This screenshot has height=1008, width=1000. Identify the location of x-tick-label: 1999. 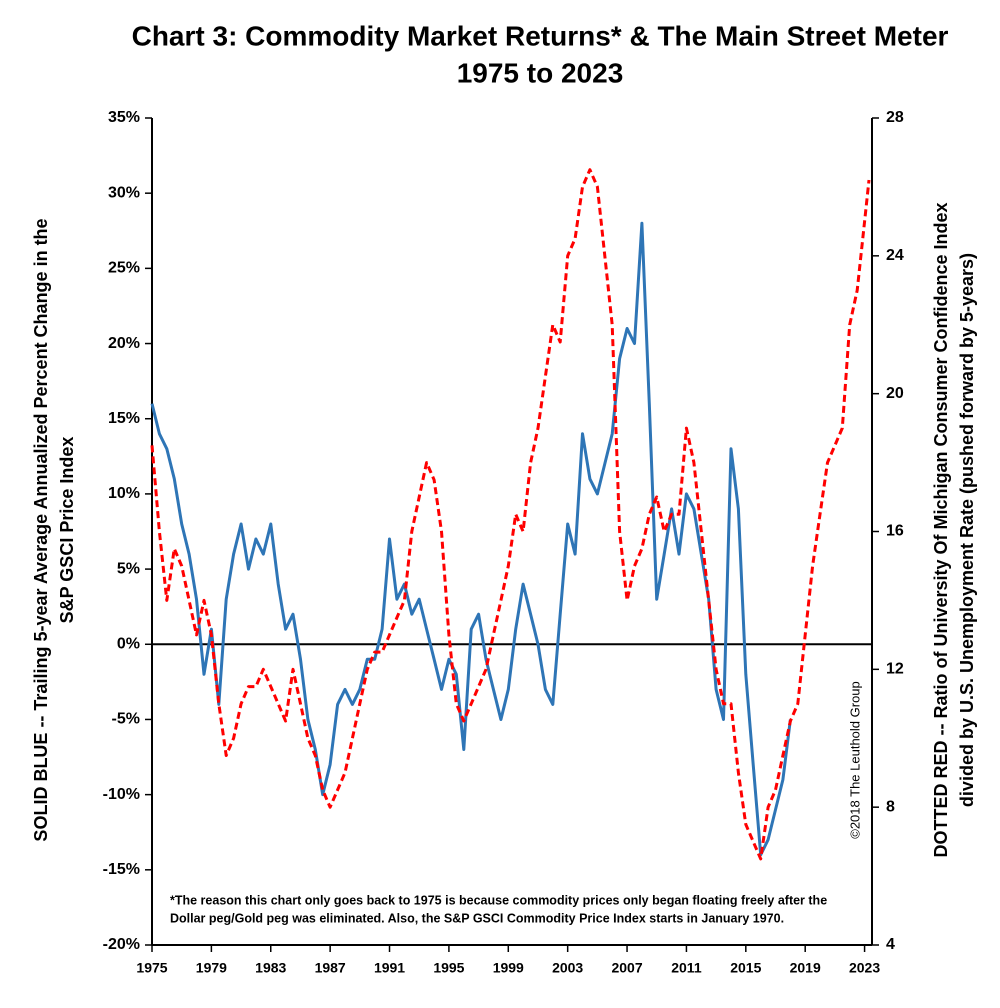
(508, 968).